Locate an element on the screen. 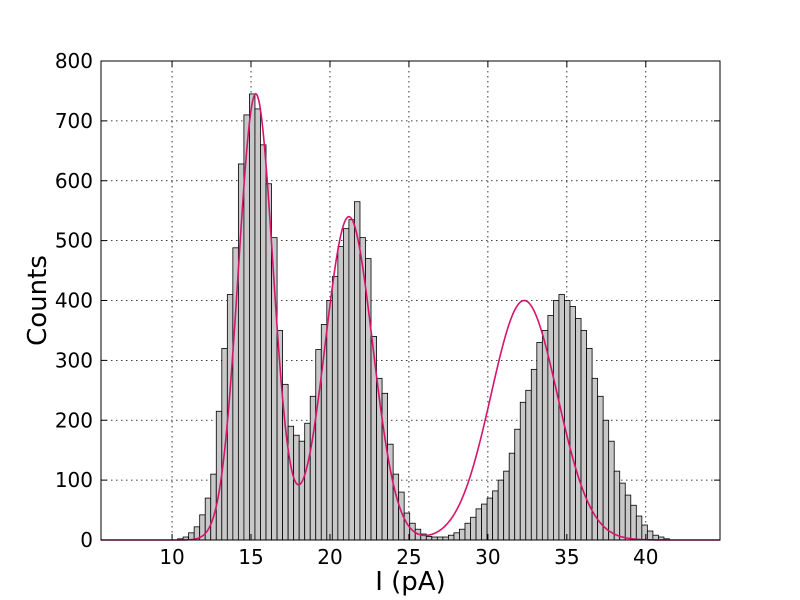  y-axis-label: Counts is located at coordinates (38, 300).